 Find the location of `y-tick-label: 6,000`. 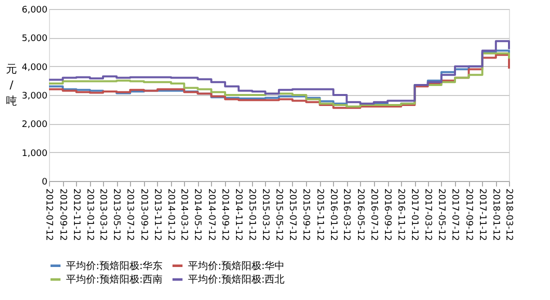

y-tick-label: 6,000 is located at coordinates (35, 11).